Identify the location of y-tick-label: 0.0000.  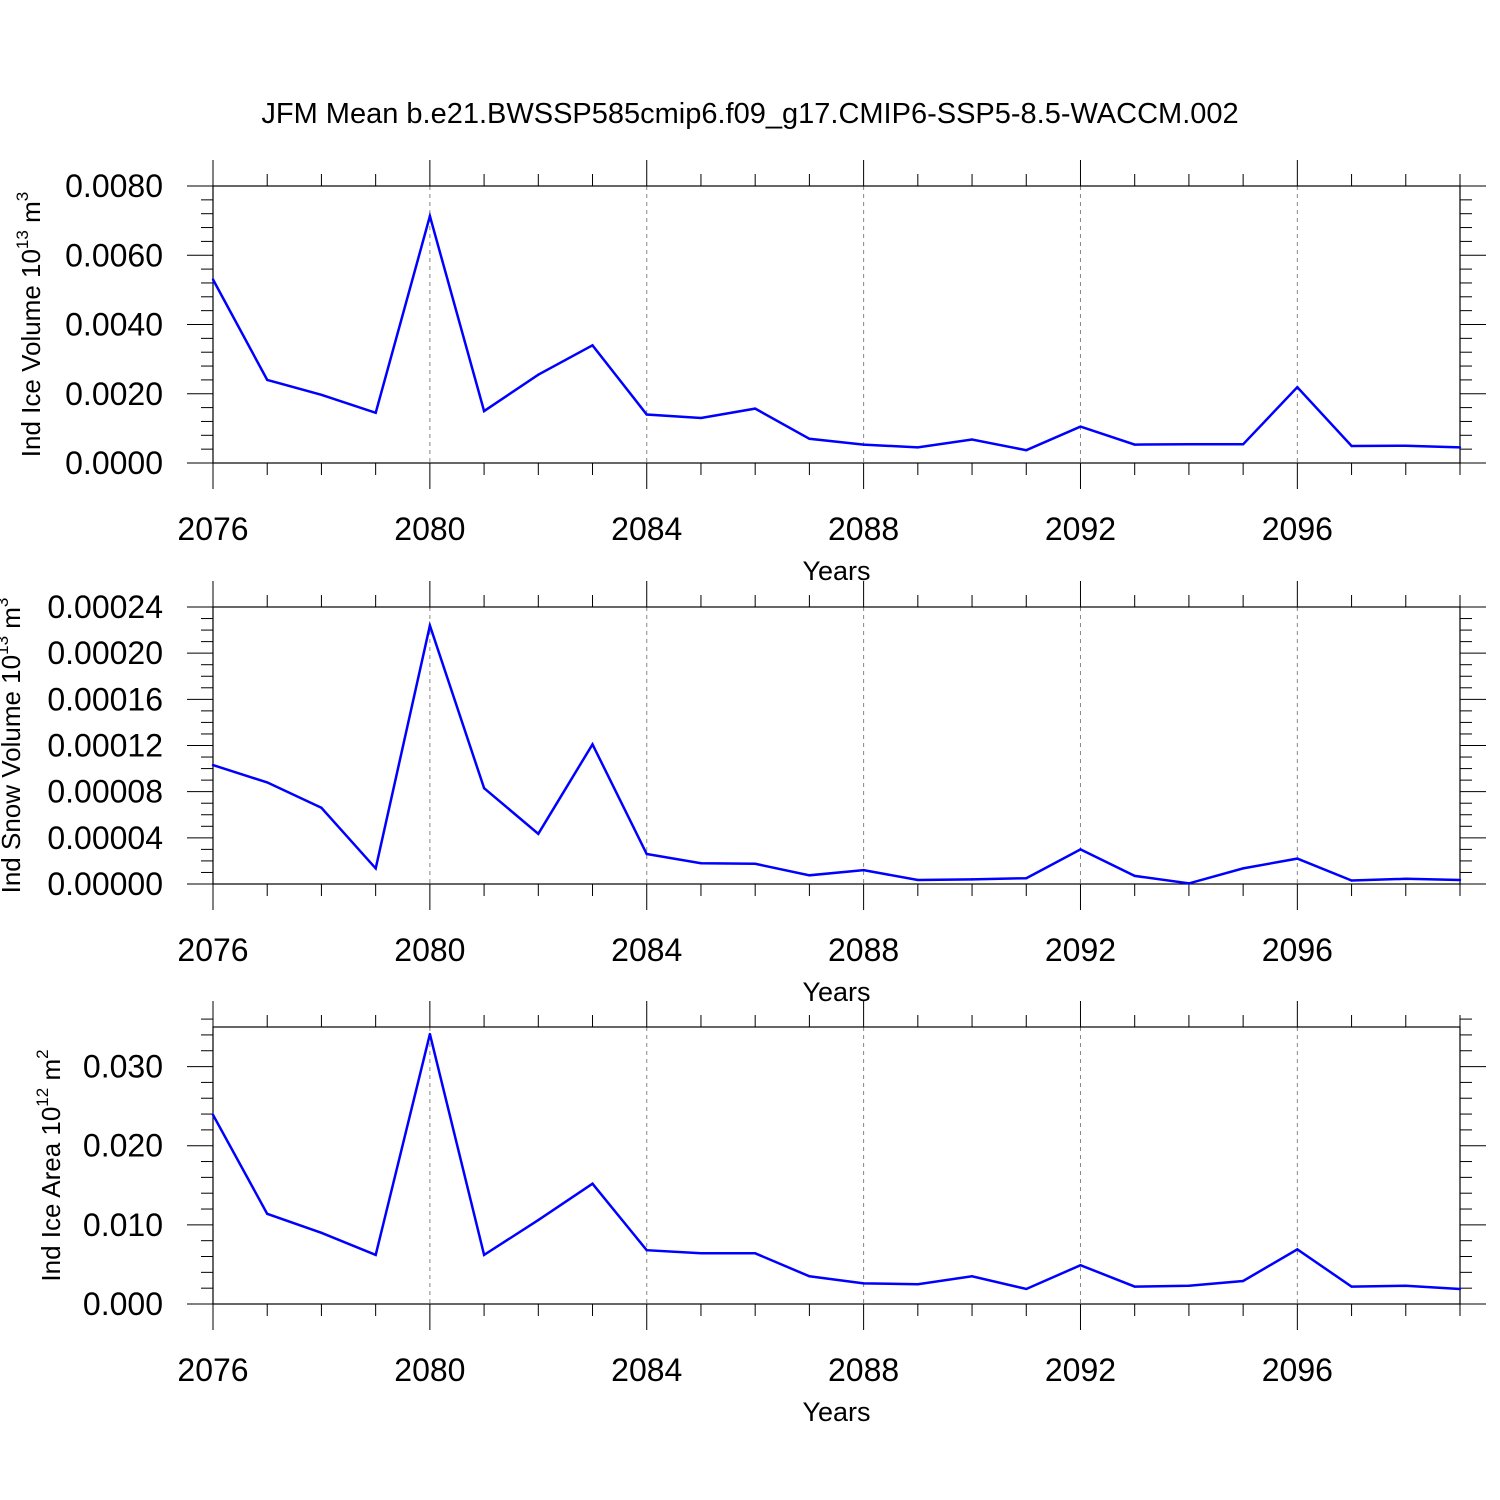
(114, 463).